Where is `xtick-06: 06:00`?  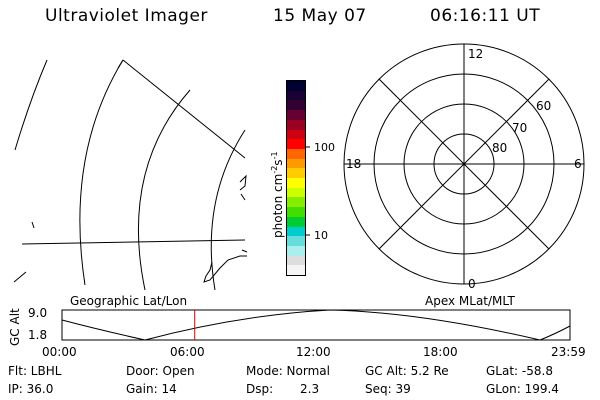
xtick-06: 06:00 is located at coordinates (187, 352).